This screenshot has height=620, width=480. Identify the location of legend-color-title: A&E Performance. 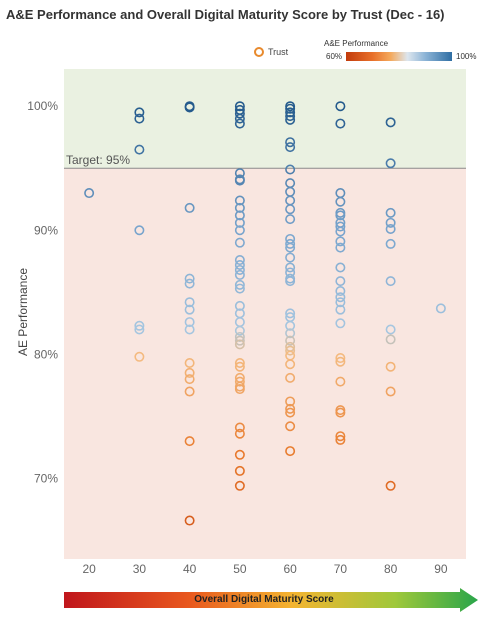
(356, 43).